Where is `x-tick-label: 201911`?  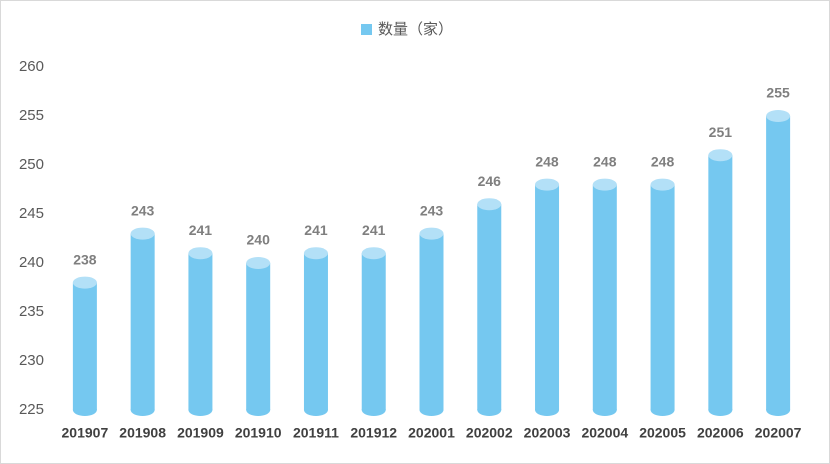
x-tick-label: 201911 is located at coordinates (316, 433).